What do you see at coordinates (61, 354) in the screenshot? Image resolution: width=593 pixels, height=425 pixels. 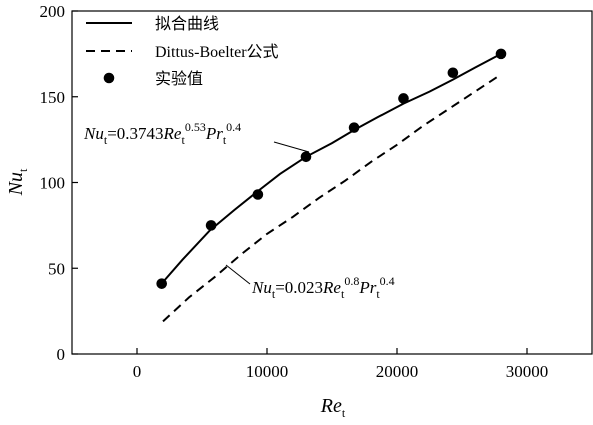 I see `y-tick-label: 0` at bounding box center [61, 354].